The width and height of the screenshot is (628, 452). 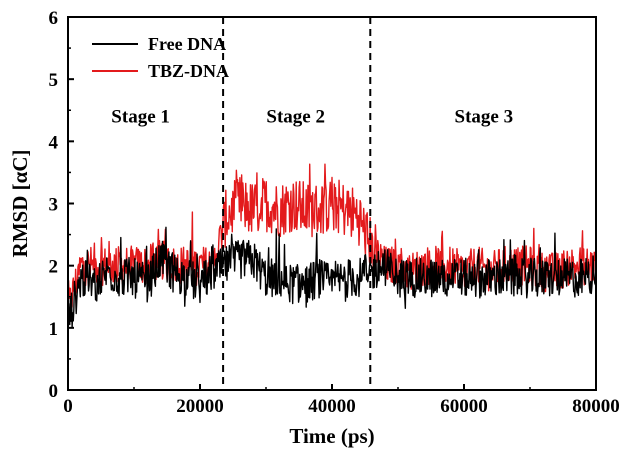 What do you see at coordinates (54, 391) in the screenshot?
I see `y-tick-label: 0` at bounding box center [54, 391].